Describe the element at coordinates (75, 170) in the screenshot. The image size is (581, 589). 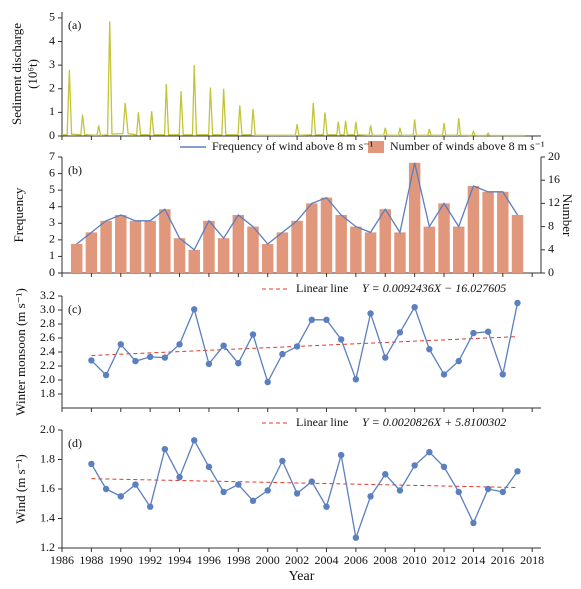
I see `panel-label: (b)` at that location.